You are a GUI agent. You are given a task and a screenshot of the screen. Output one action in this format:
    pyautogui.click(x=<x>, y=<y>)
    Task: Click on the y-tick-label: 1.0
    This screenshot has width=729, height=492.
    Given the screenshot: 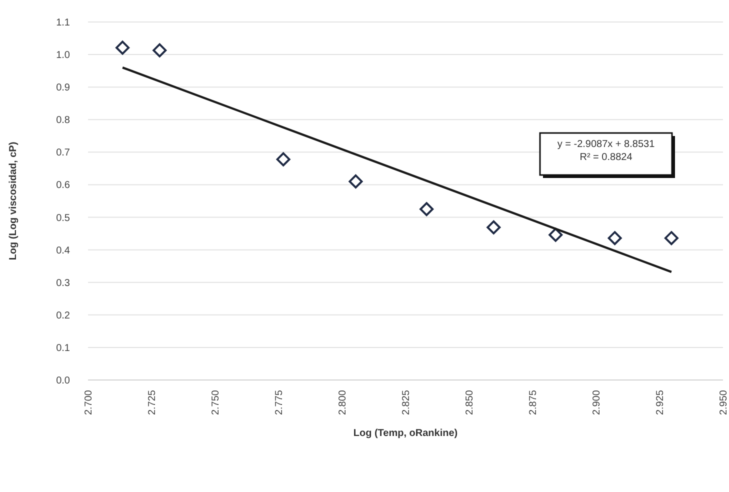 What is the action you would take?
    pyautogui.click(x=63, y=56)
    